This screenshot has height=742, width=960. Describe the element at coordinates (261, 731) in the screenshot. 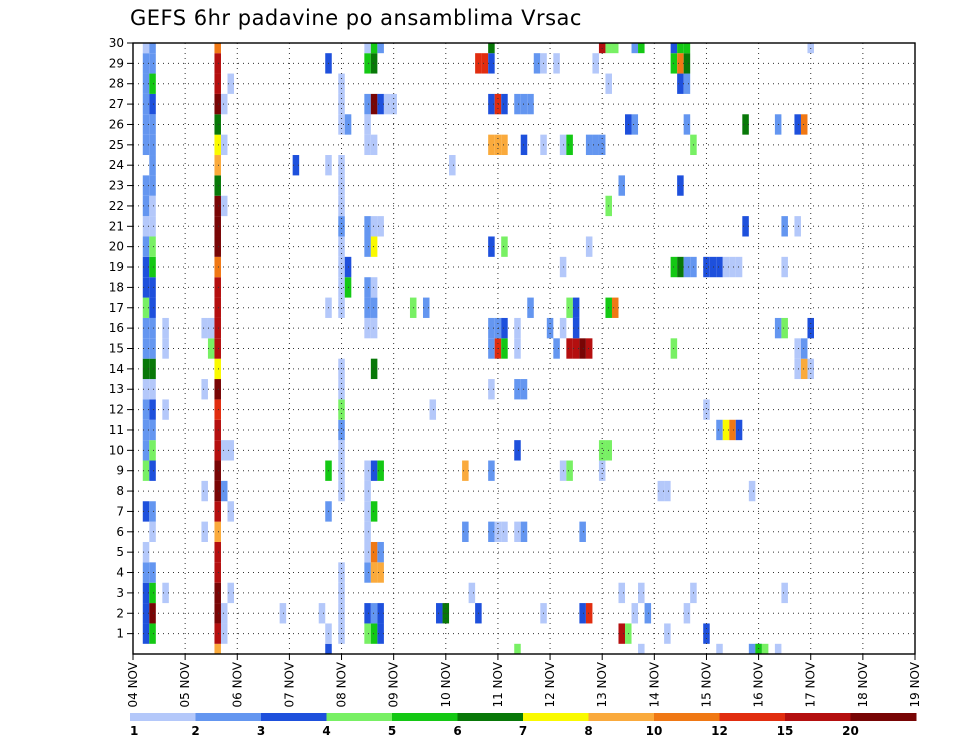

I see `colorbar-label: 3` at that location.